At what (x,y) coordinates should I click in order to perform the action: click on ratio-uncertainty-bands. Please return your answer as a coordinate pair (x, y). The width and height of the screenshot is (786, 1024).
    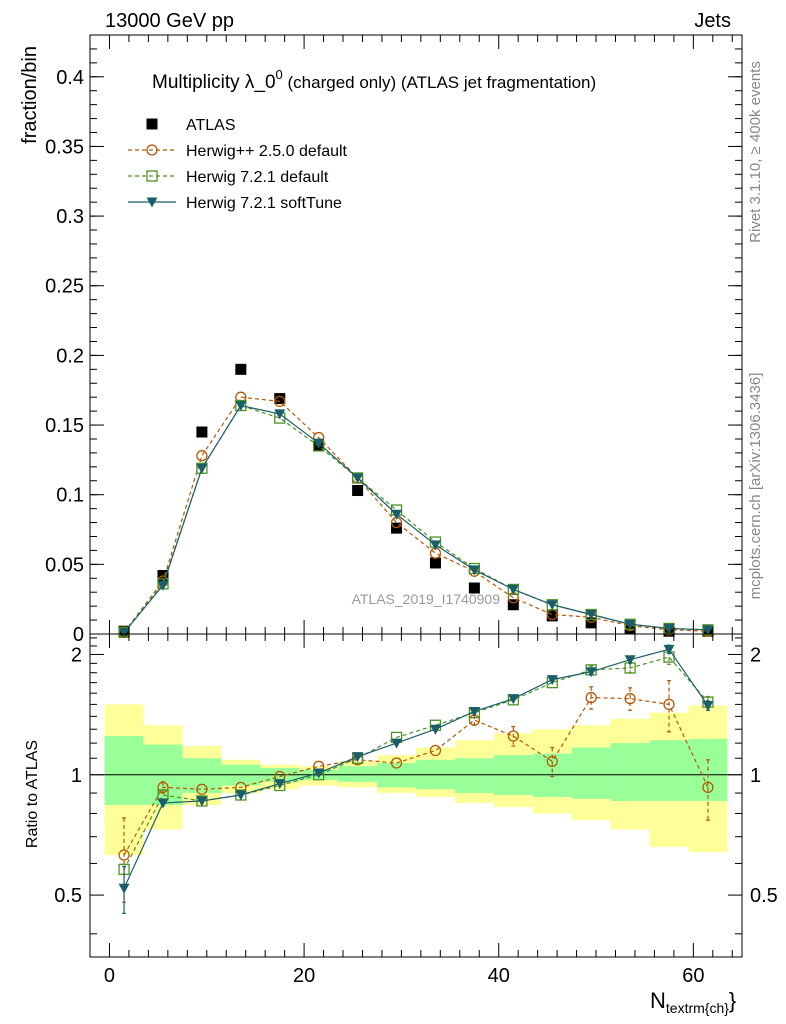
    Looking at the image, I should click on (416, 779).